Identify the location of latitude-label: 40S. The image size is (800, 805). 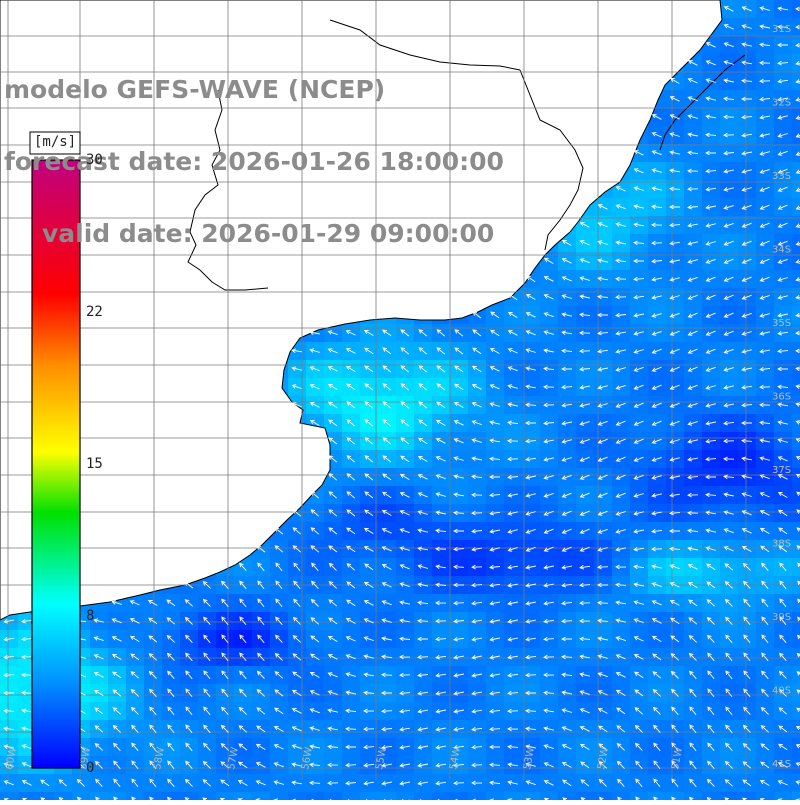
(781, 691).